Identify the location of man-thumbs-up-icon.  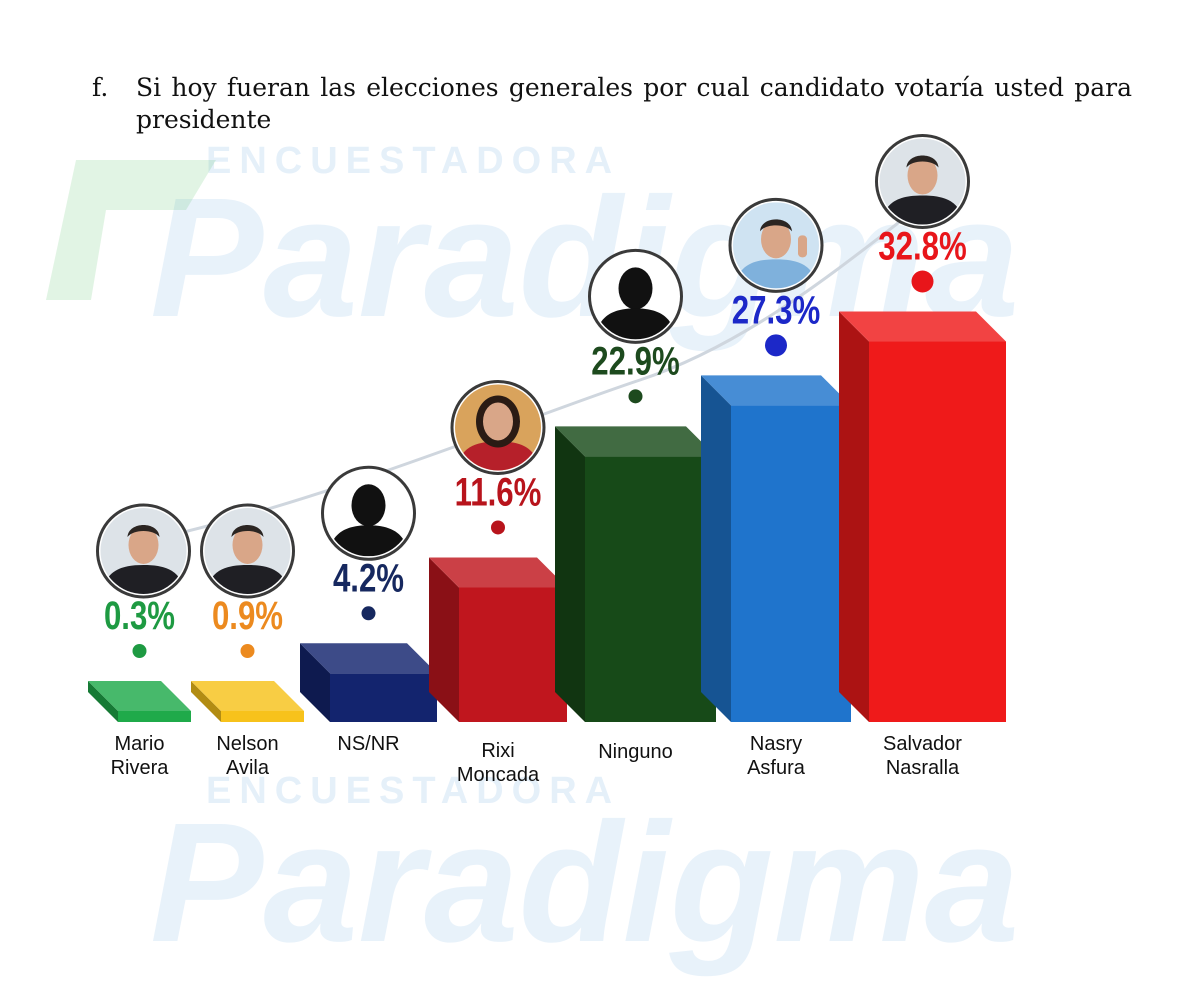
(776, 245).